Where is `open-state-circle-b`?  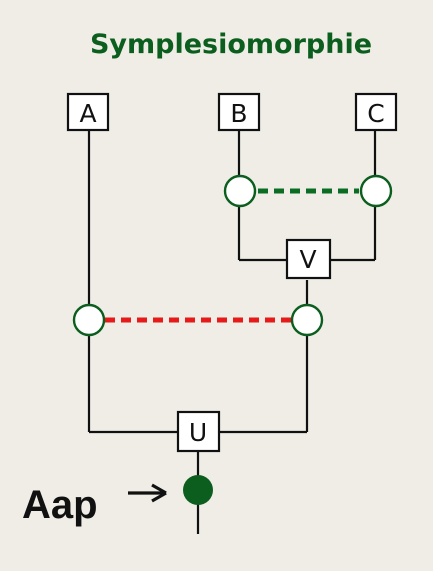
open-state-circle-b is located at coordinates (240, 191).